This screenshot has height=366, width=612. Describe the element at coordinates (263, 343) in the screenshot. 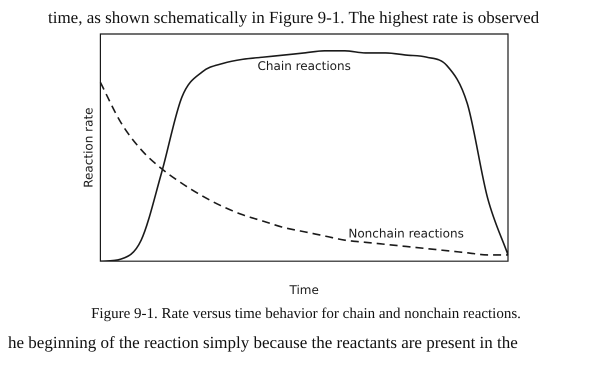

I see `text: he beginning of the reaction simply because the reactants are present in the` at that location.